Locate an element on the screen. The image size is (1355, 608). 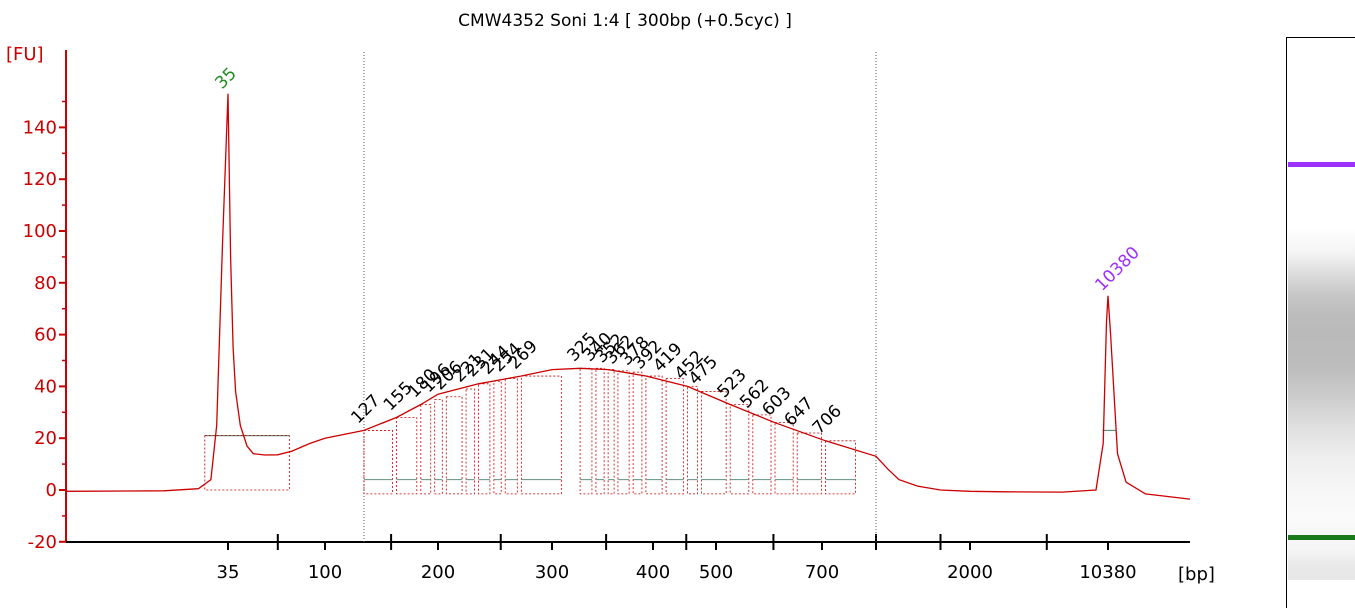
x-tick-label: 100 is located at coordinates (325, 572).